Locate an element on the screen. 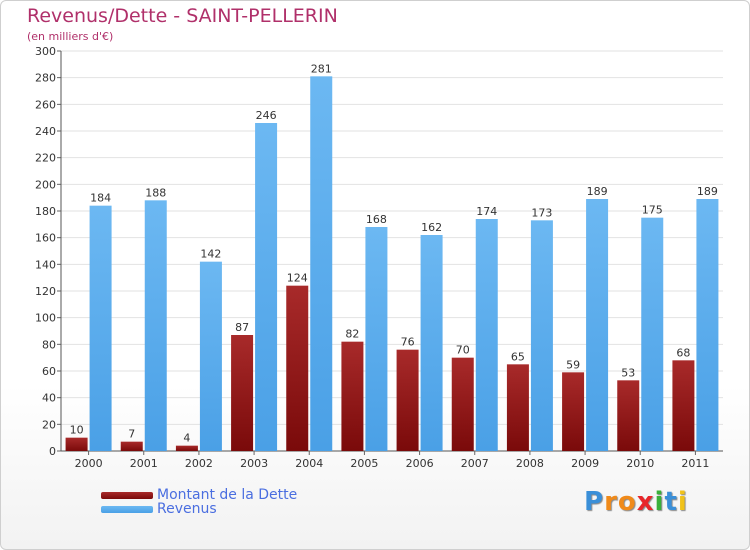 The height and width of the screenshot is (550, 750). y-tick-label: 260 is located at coordinates (45, 104).